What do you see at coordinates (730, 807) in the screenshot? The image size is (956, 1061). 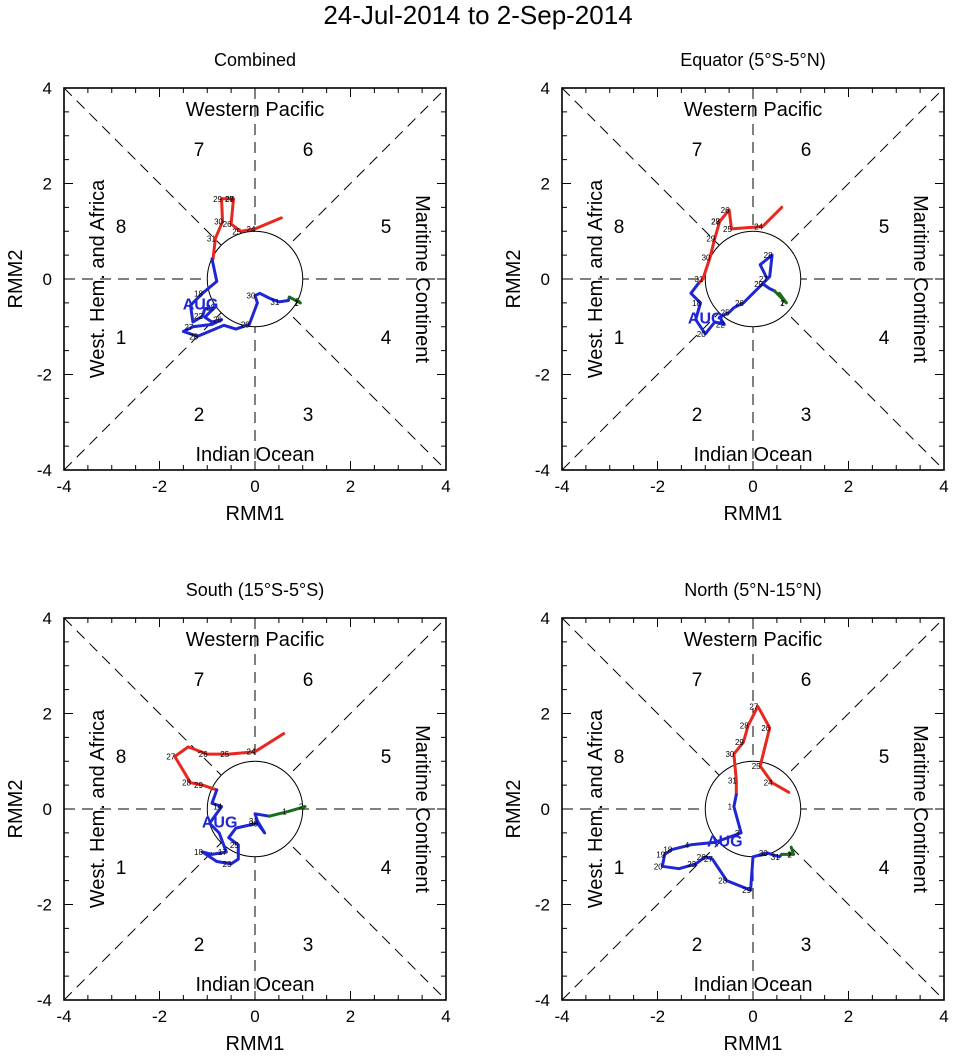 I see `august-day-label: 1` at bounding box center [730, 807].